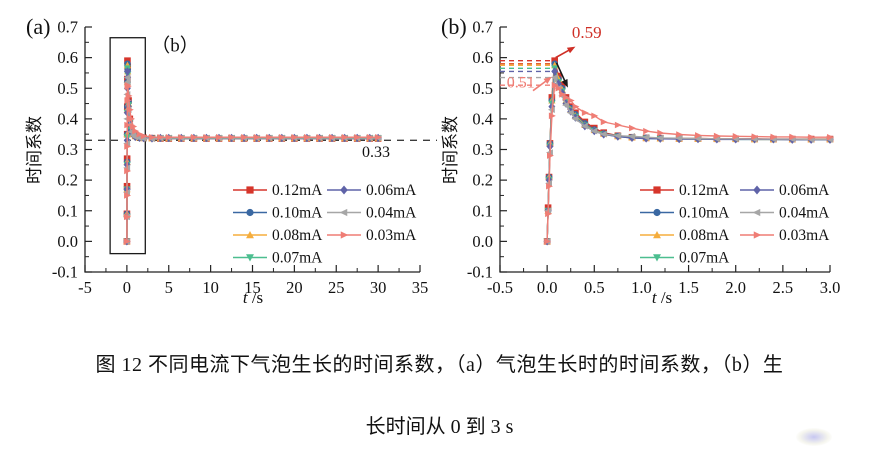 The image size is (879, 450). I want to click on svg-text: 35, so click(420, 287).